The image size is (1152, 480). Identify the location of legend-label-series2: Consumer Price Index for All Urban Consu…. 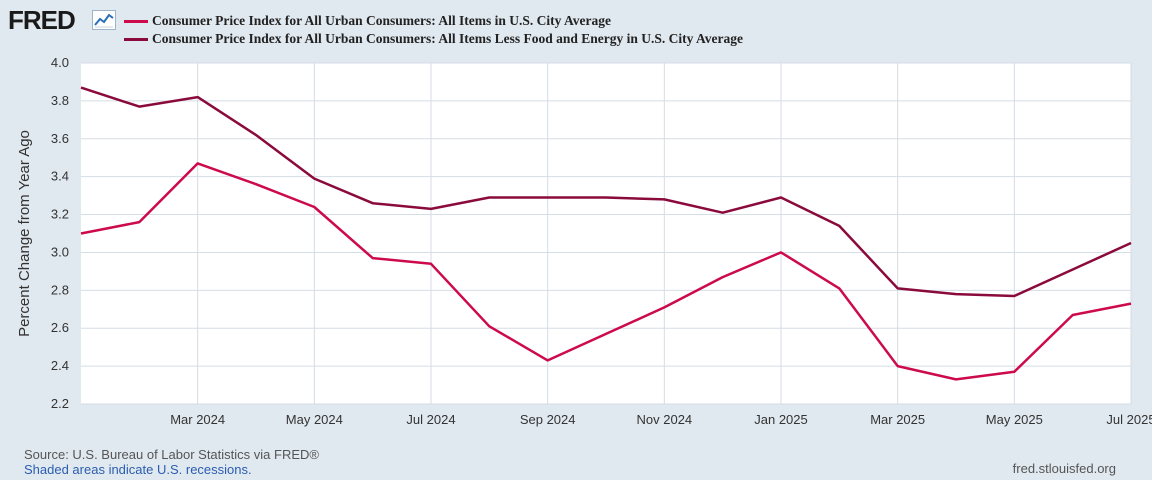
(448, 38).